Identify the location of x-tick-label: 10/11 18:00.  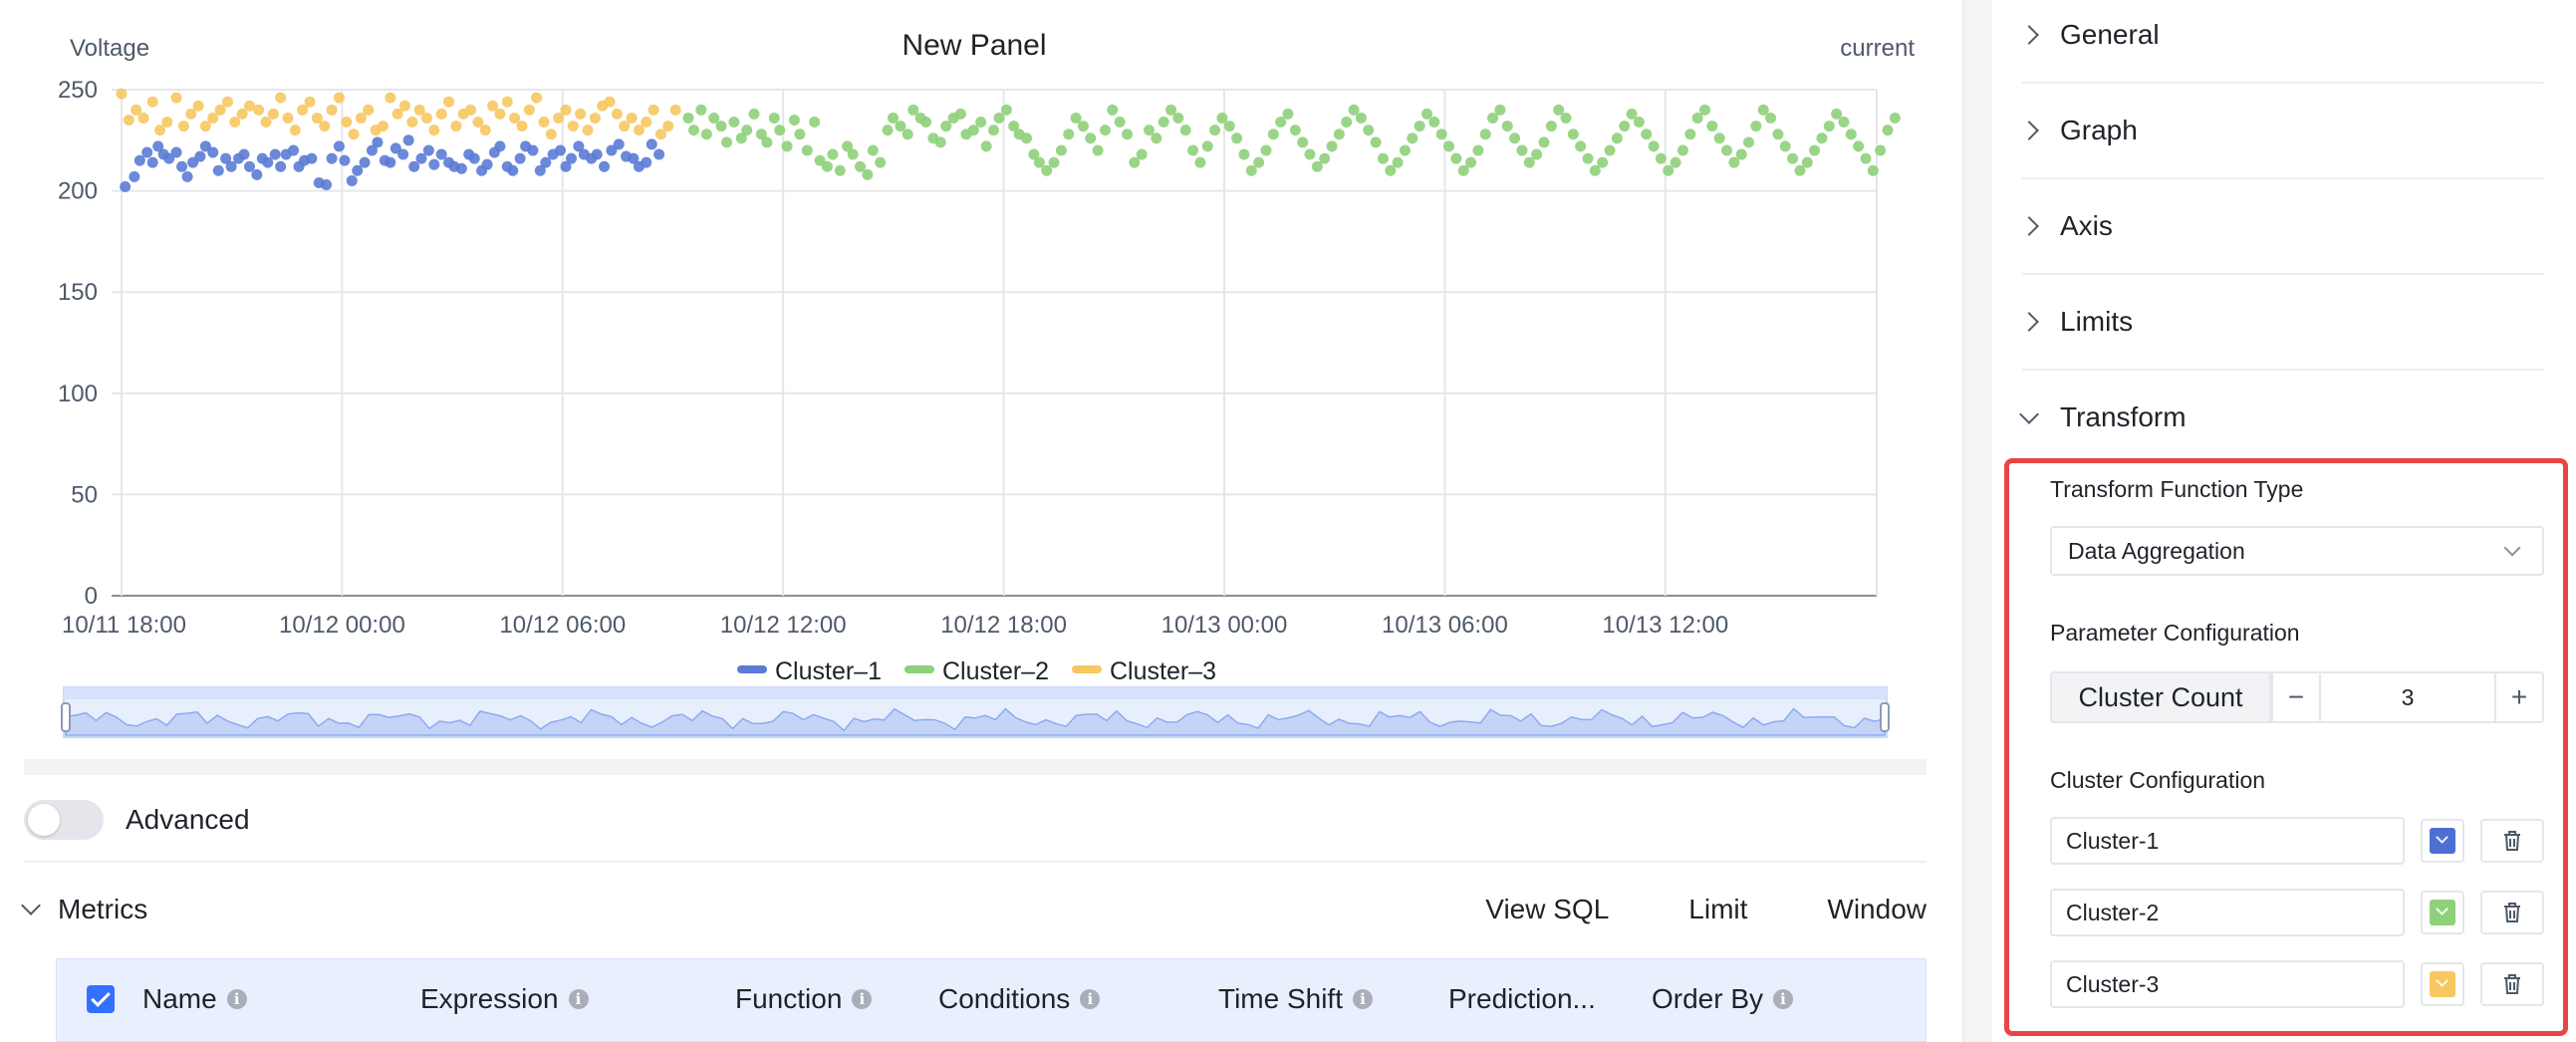
(124, 626).